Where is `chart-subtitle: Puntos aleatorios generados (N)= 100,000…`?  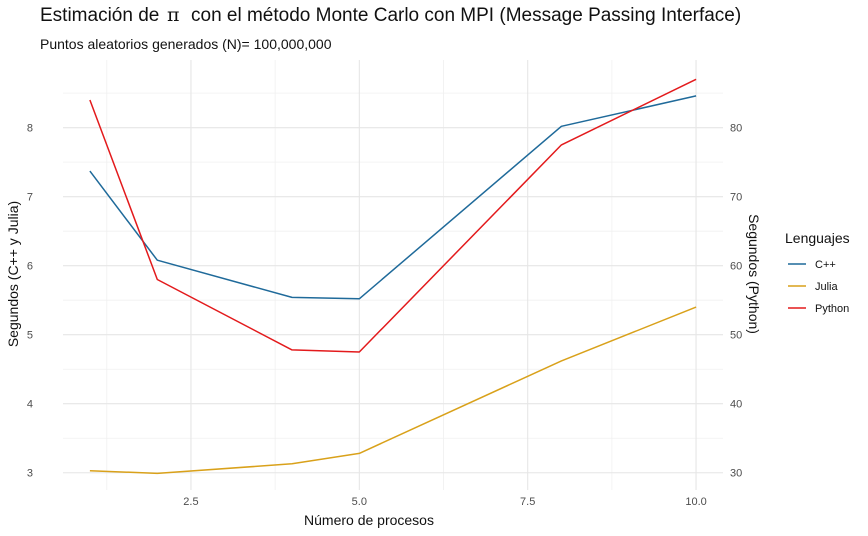 chart-subtitle: Puntos aleatorios generados (N)= 100,000… is located at coordinates (186, 44).